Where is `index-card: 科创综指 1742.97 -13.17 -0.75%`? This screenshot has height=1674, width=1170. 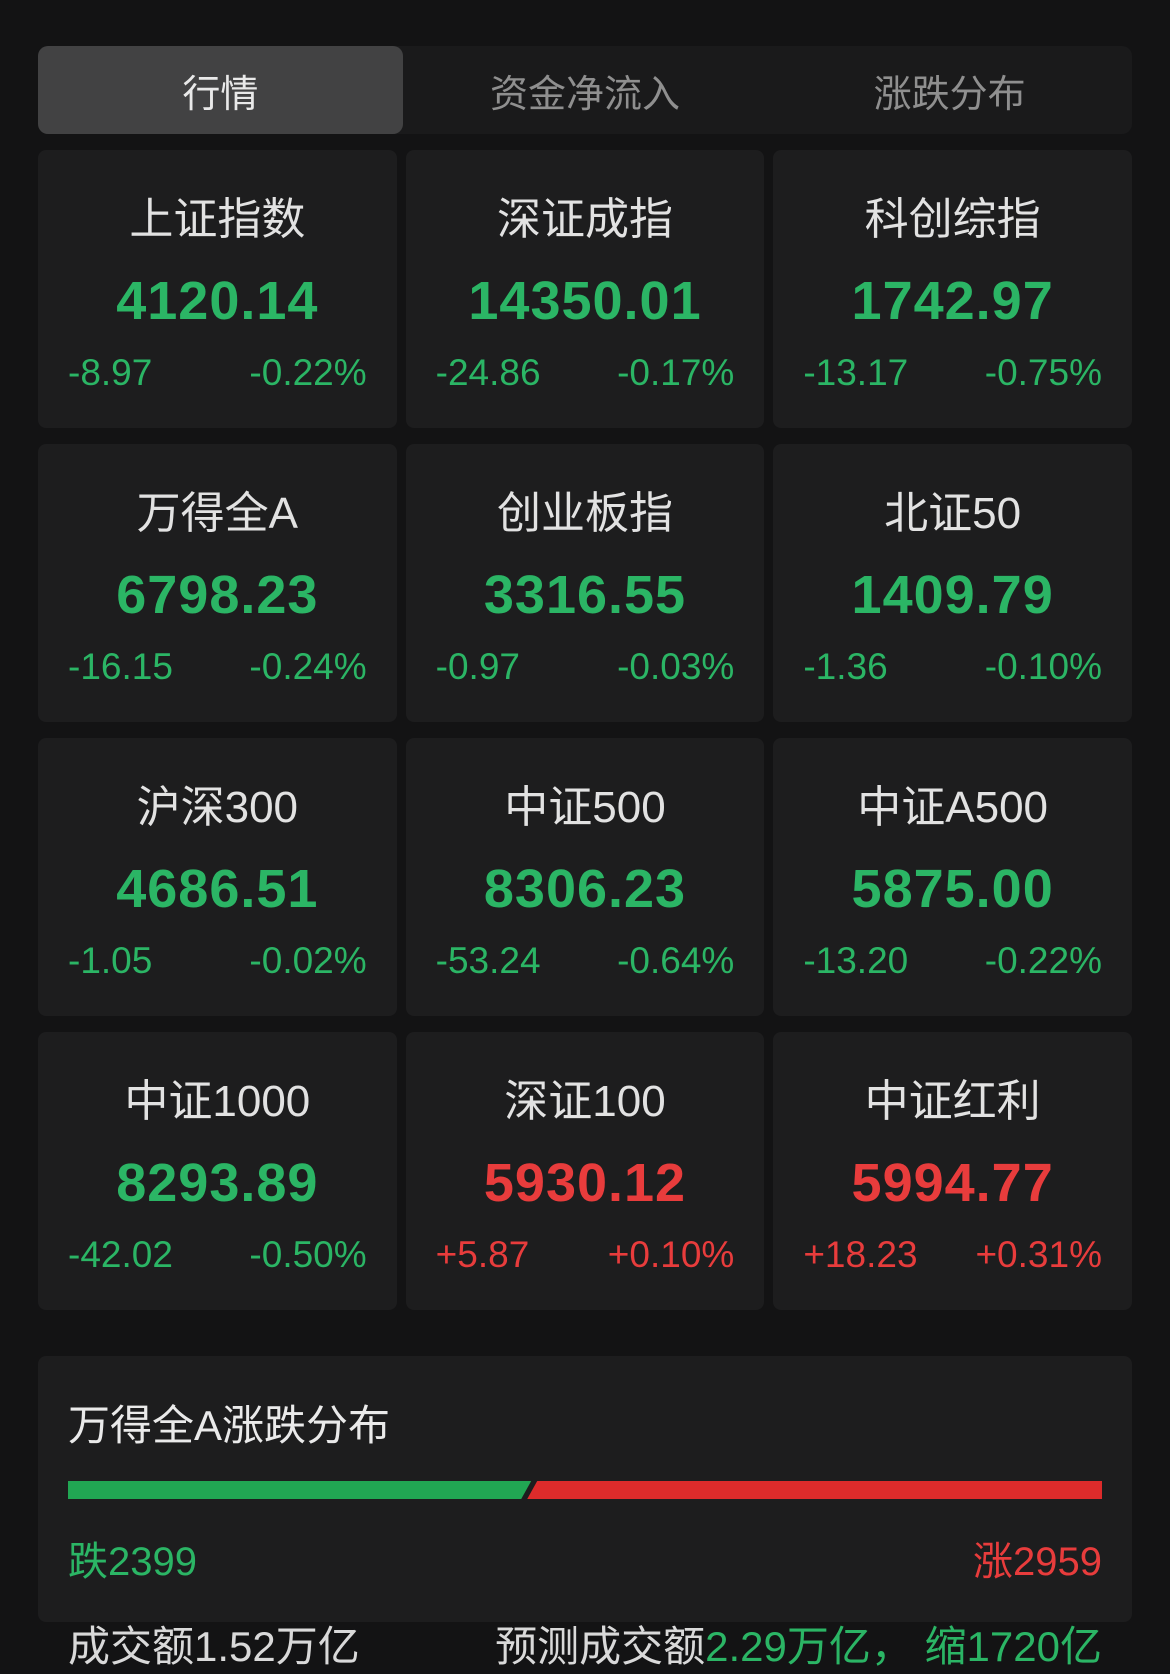
index-card: 科创综指 1742.97 -13.17 -0.75% is located at coordinates (952, 289).